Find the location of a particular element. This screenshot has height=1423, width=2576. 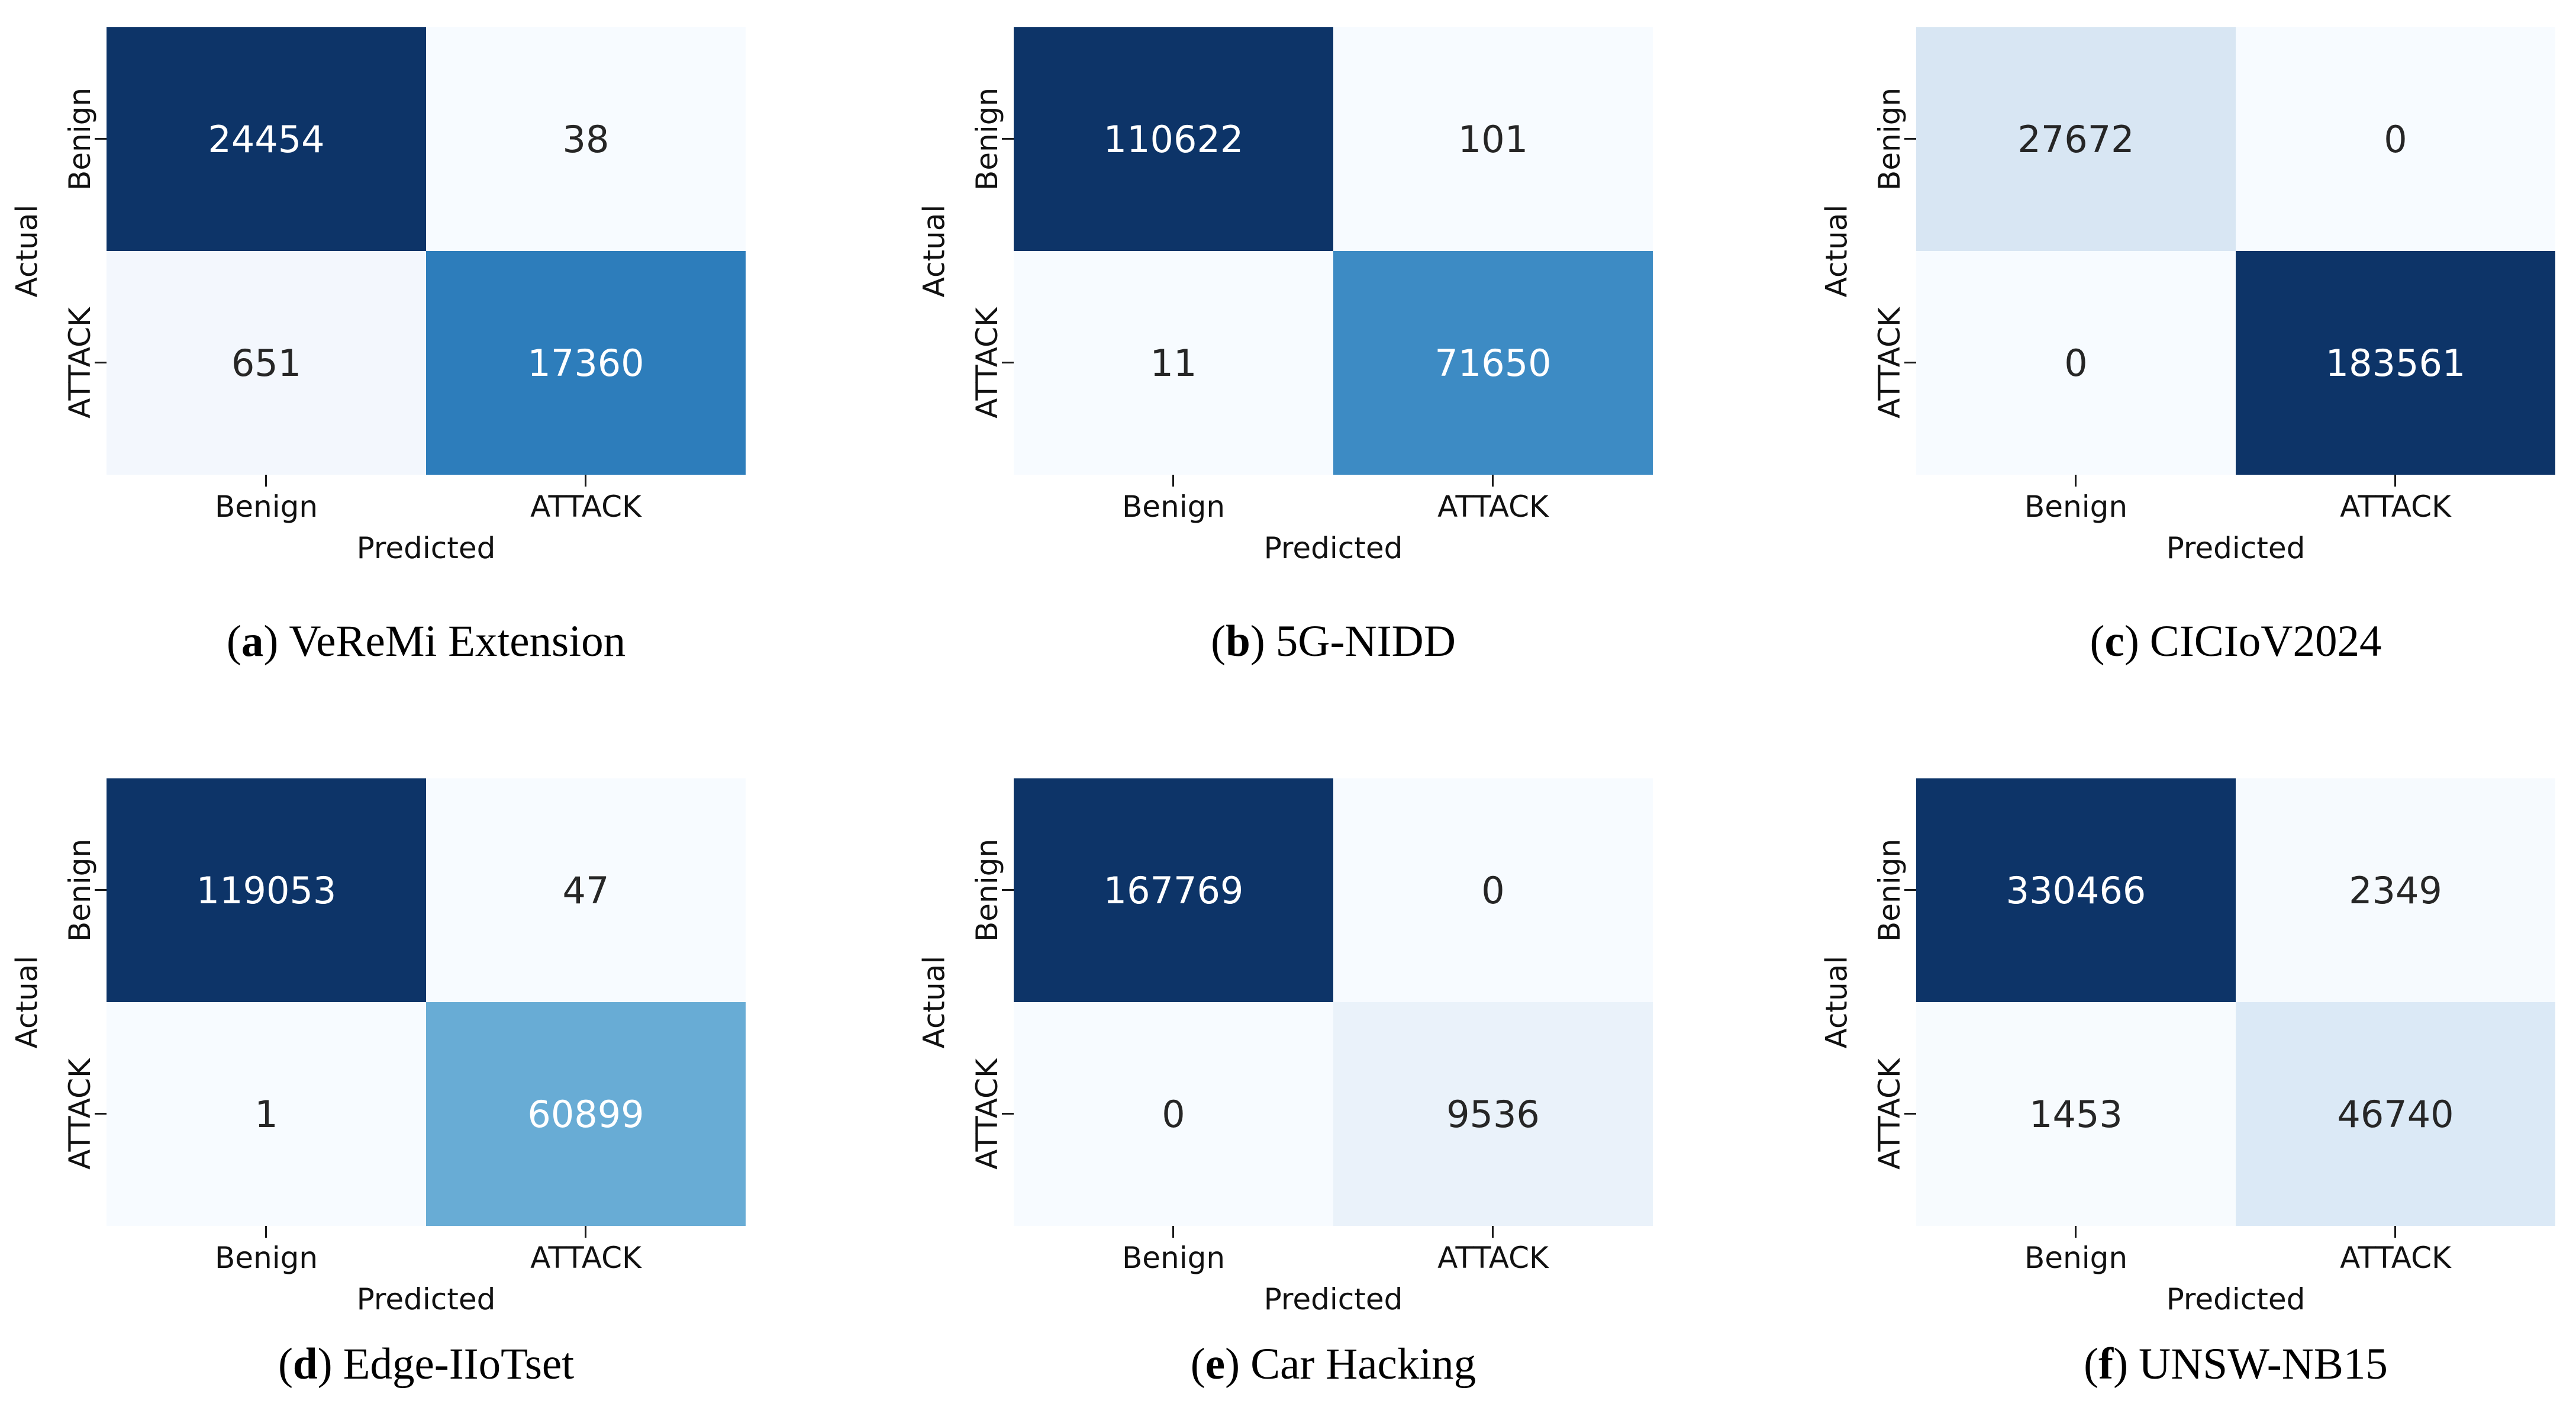

cell-value: 651 is located at coordinates (266, 363).